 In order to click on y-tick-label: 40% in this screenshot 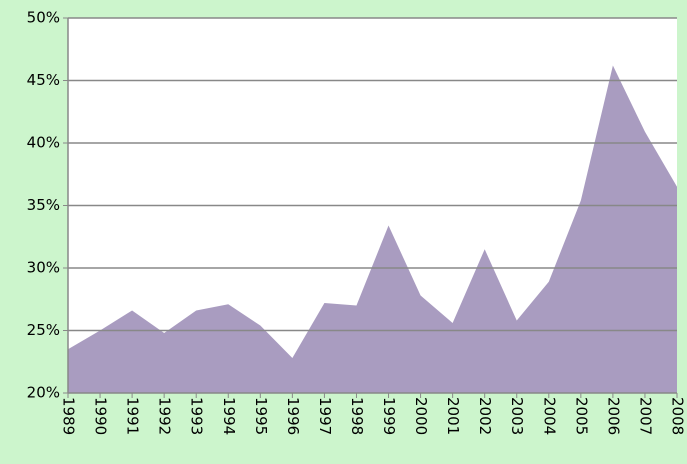, I will do `click(43, 143)`.